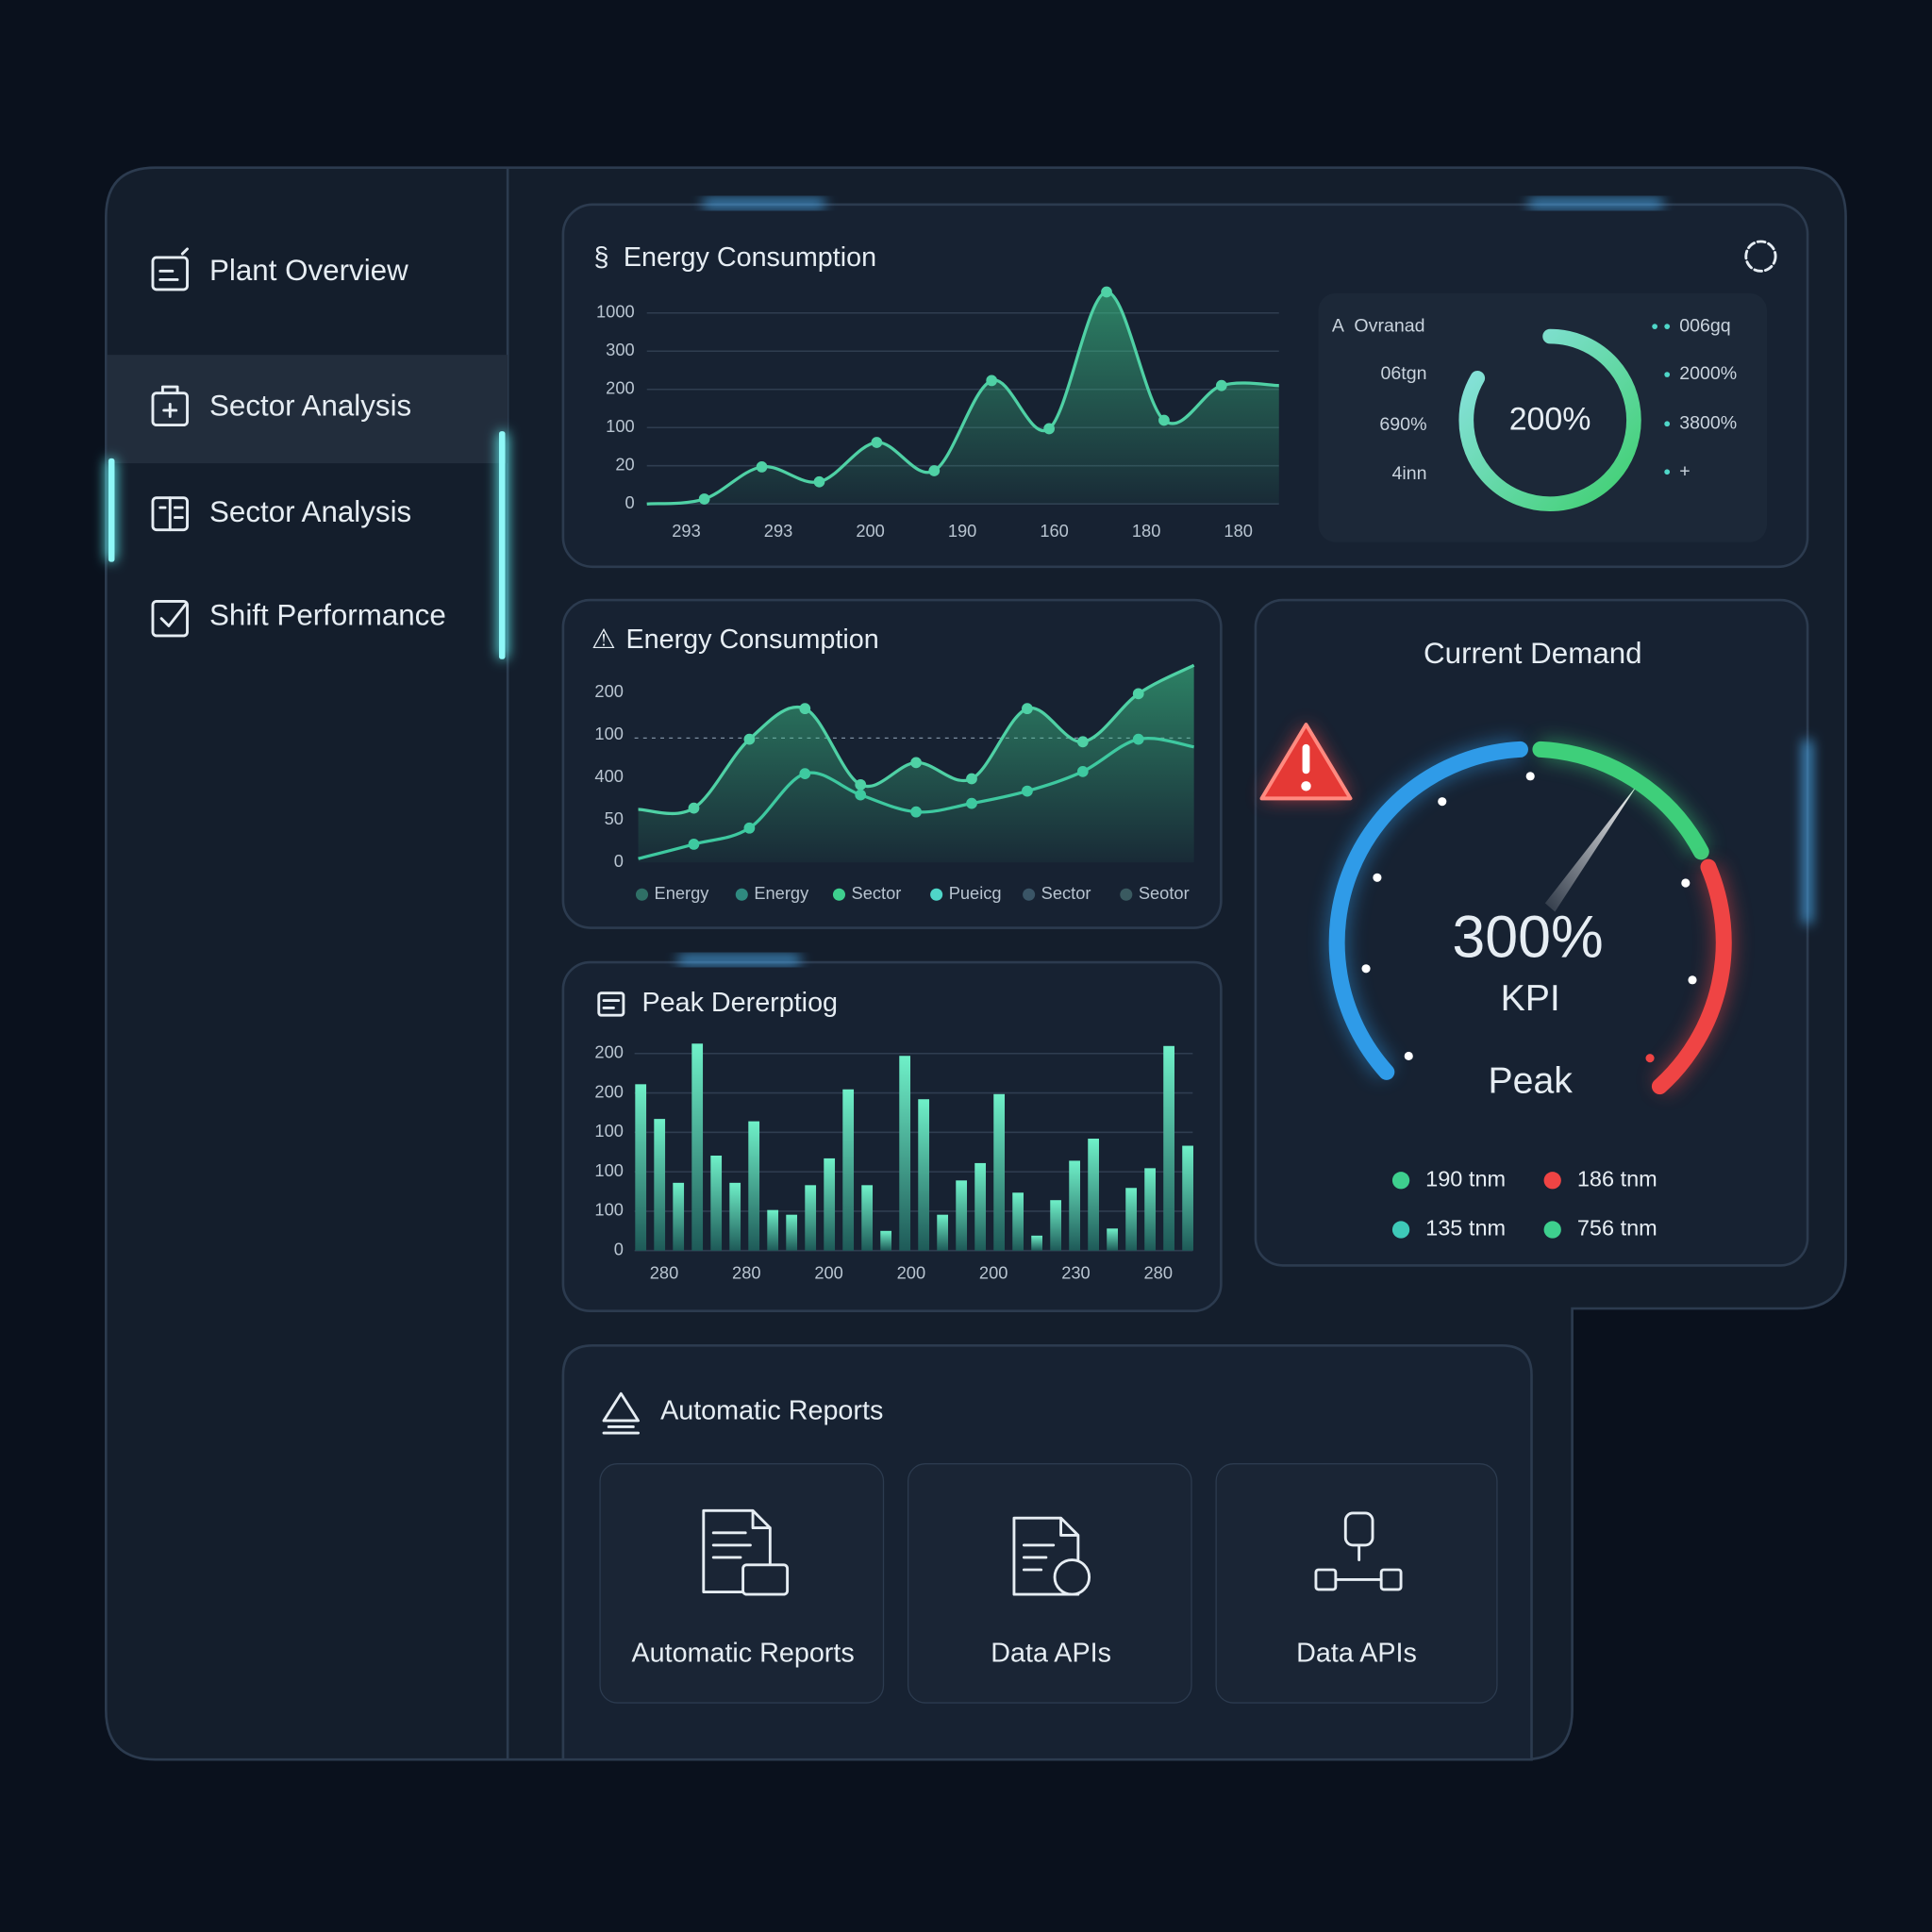 The height and width of the screenshot is (1932, 1932). What do you see at coordinates (976, 893) in the screenshot?
I see `legend-label: Pueicg` at bounding box center [976, 893].